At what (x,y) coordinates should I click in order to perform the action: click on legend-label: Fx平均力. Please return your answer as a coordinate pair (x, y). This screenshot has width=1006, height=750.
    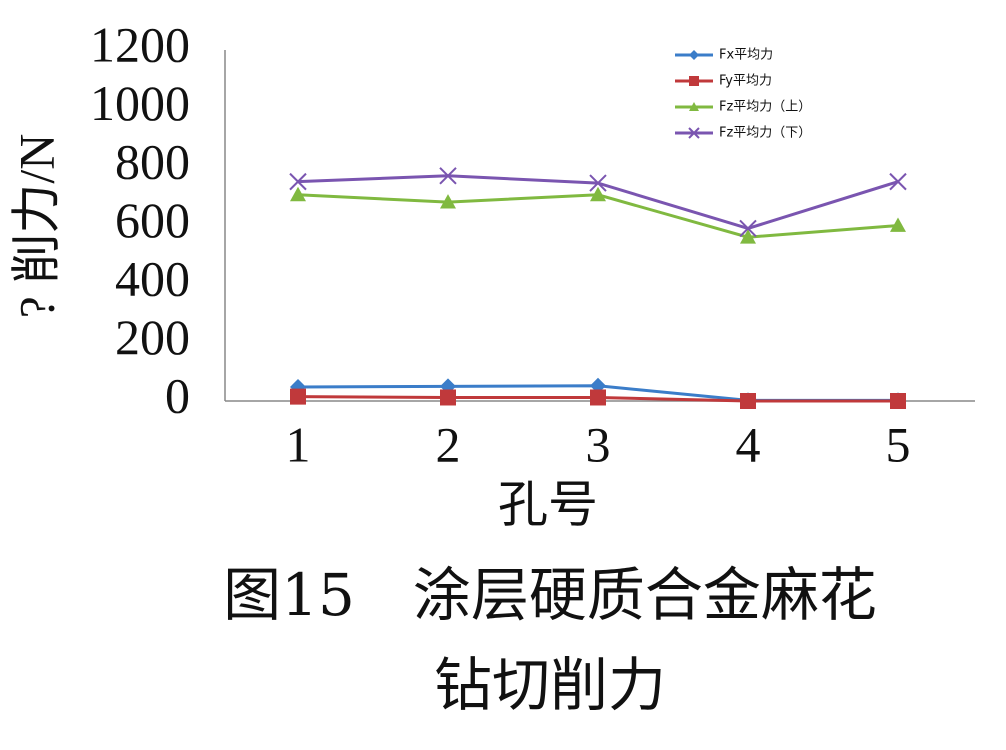
    Looking at the image, I should click on (746, 55).